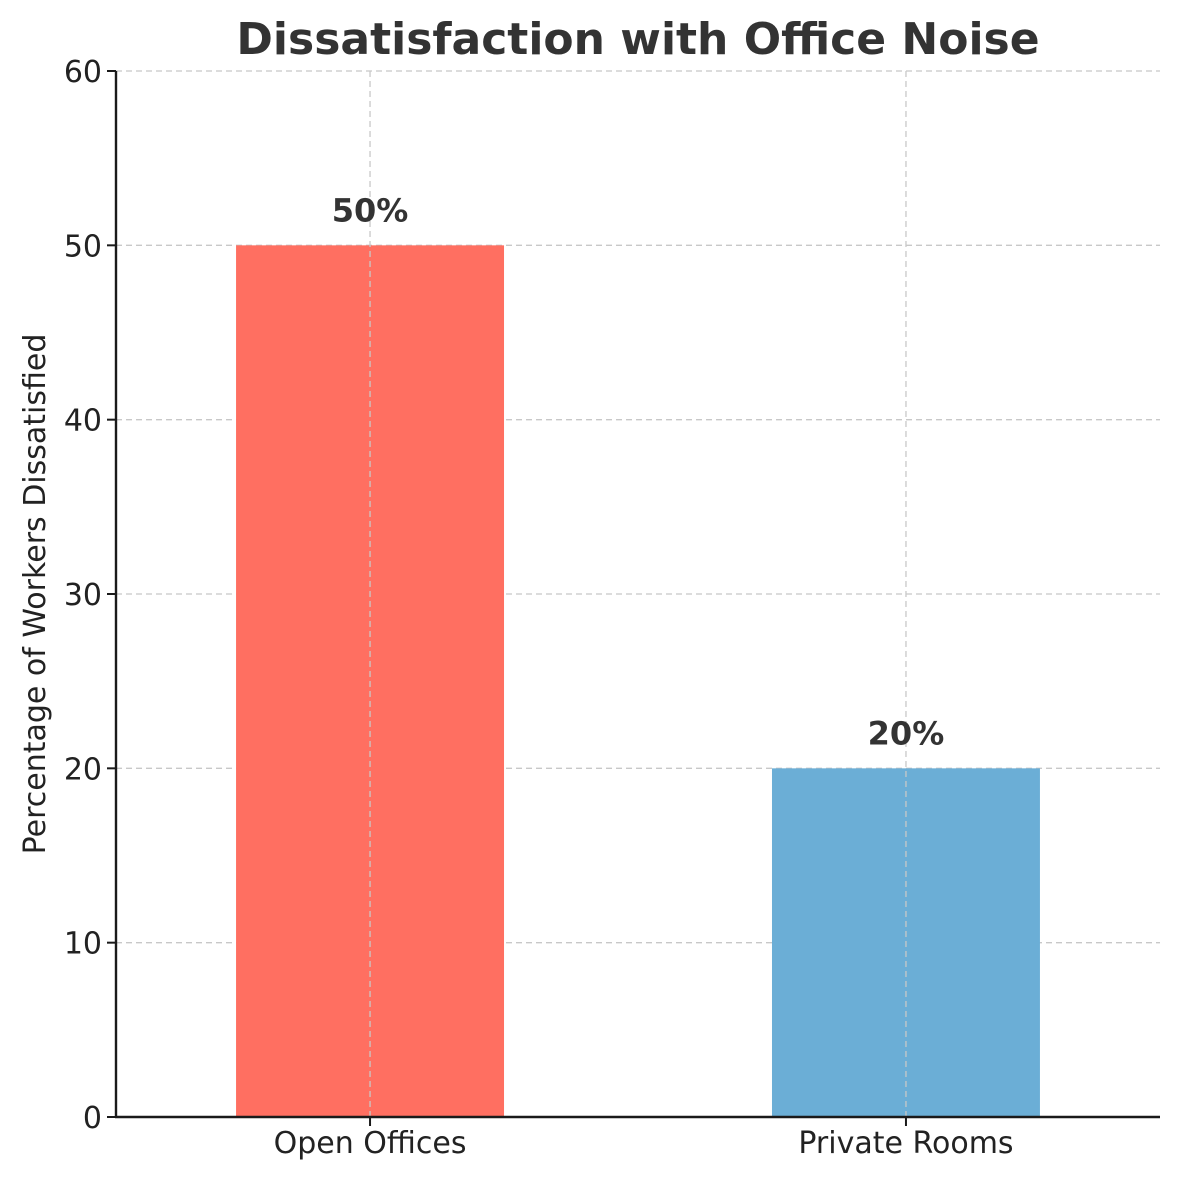 The image size is (1180, 1180). What do you see at coordinates (83, 72) in the screenshot?
I see `y-tick-label: 60` at bounding box center [83, 72].